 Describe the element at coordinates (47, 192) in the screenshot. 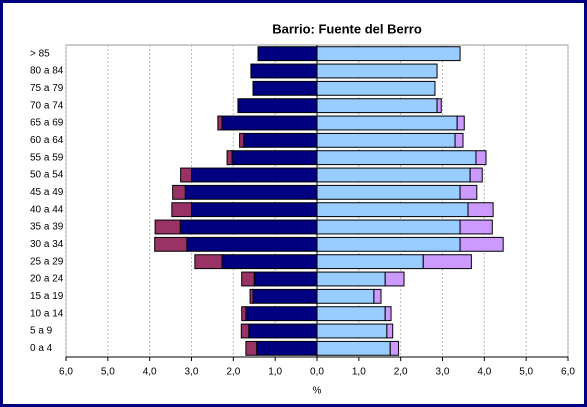

I see `y-tick-label: 45 a 49` at that location.